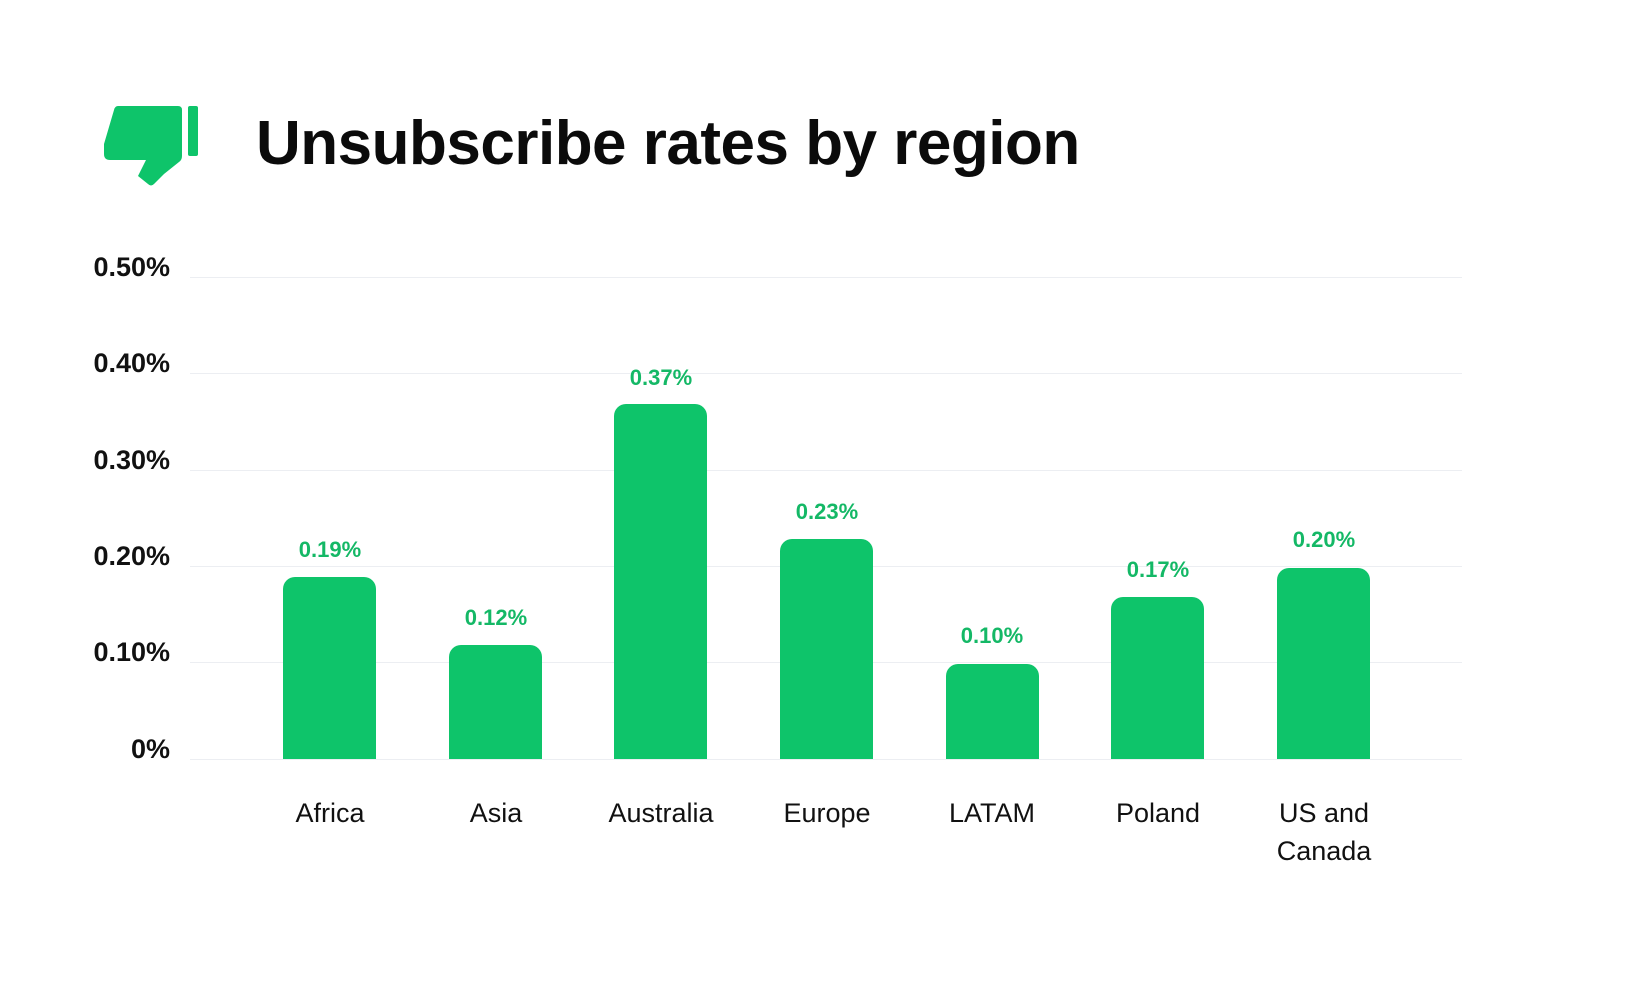  What do you see at coordinates (1324, 832) in the screenshot?
I see `x-label: US and Canada` at bounding box center [1324, 832].